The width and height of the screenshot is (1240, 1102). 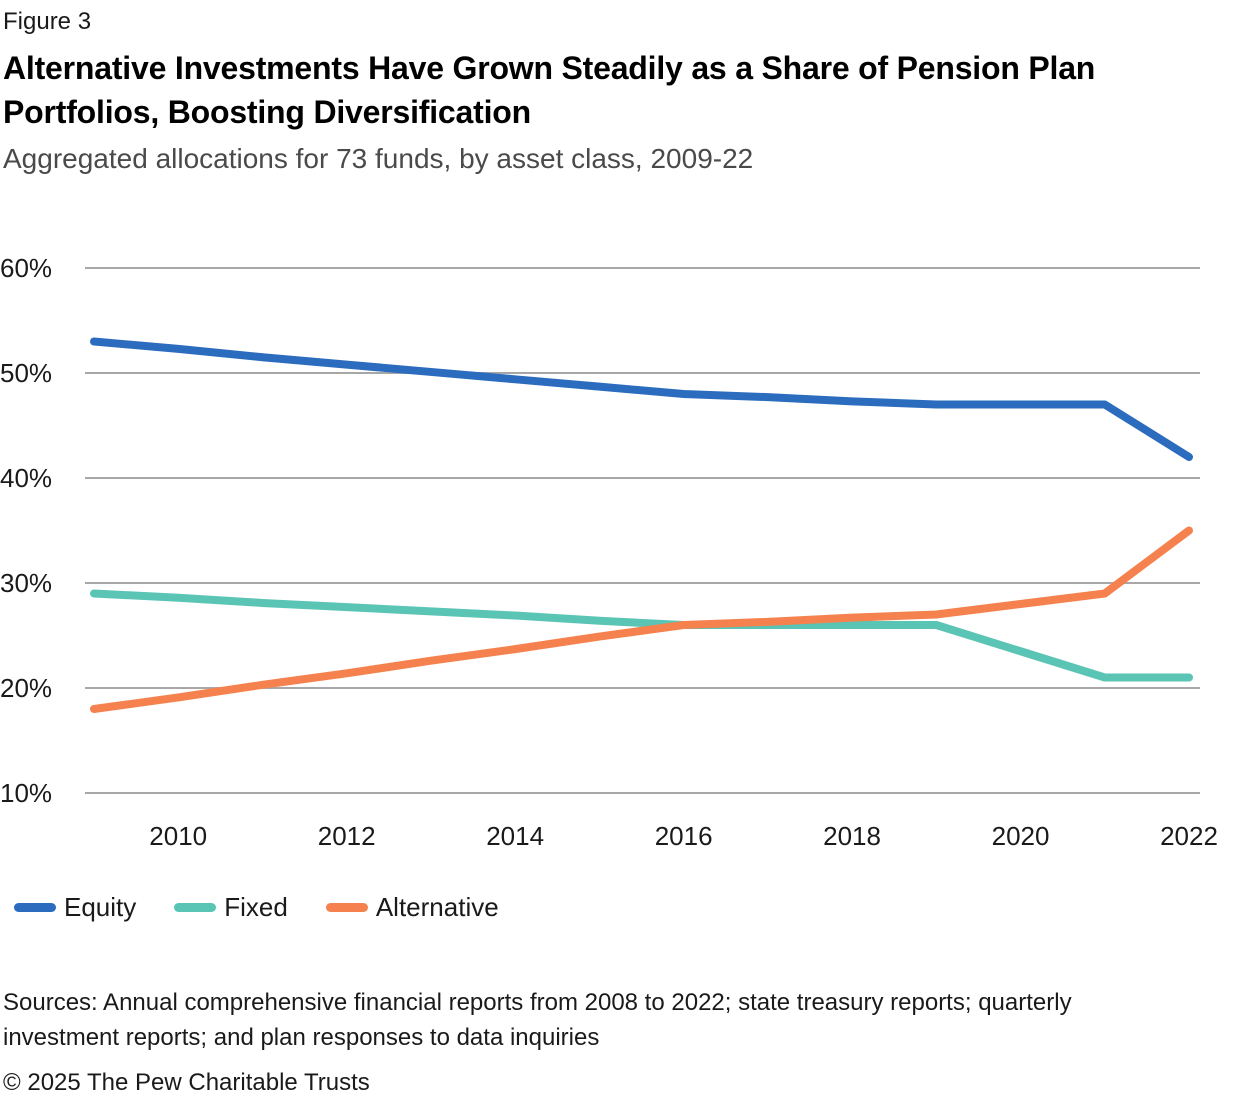 What do you see at coordinates (1021, 836) in the screenshot?
I see `x-tick-label: 2020` at bounding box center [1021, 836].